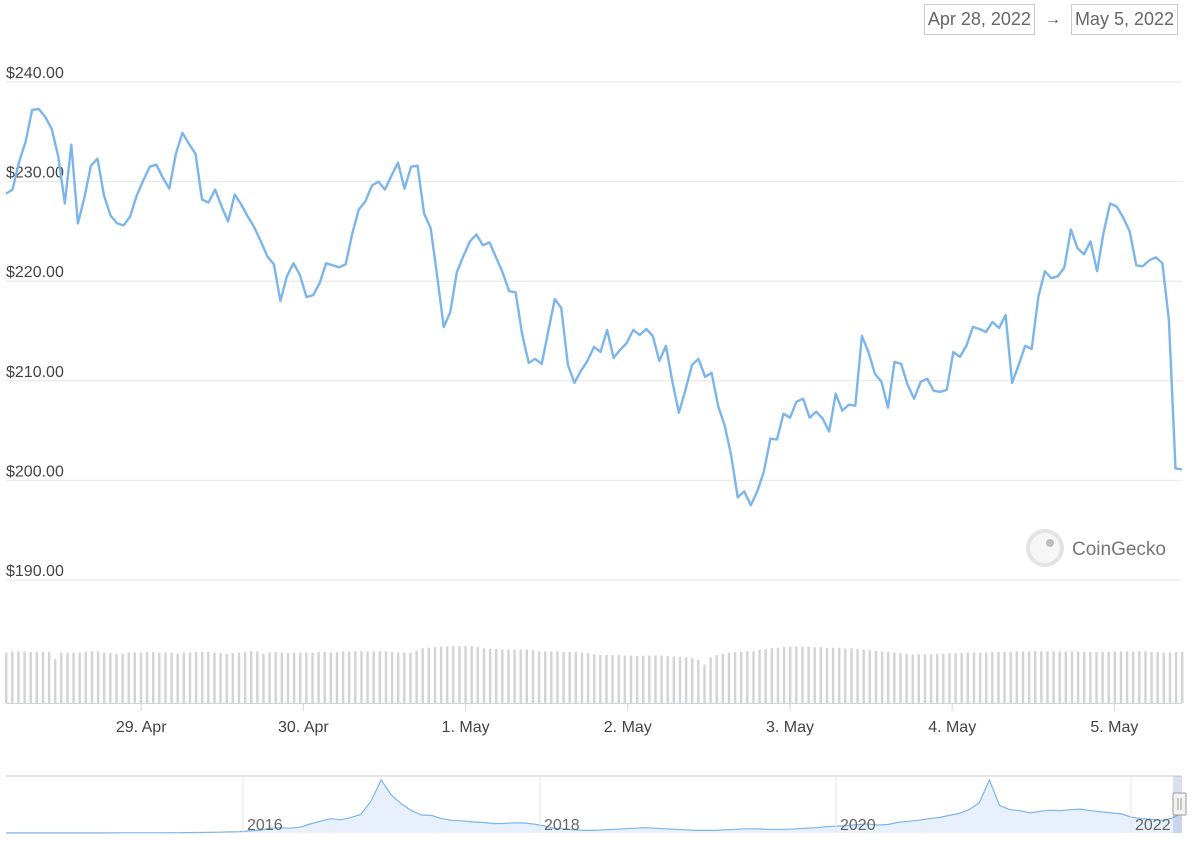  Describe the element at coordinates (303, 727) in the screenshot. I see `x-tick-label: 30. Apr` at that location.